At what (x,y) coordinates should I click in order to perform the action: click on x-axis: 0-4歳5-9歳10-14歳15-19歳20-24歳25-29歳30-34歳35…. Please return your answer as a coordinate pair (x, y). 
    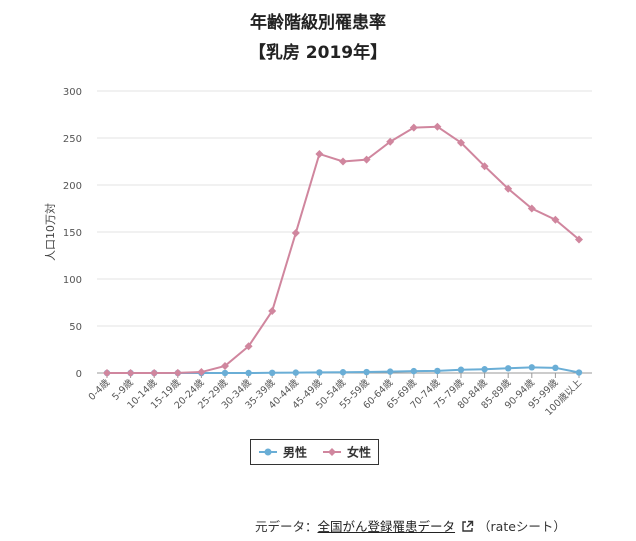
    Looking at the image, I should click on (335, 395).